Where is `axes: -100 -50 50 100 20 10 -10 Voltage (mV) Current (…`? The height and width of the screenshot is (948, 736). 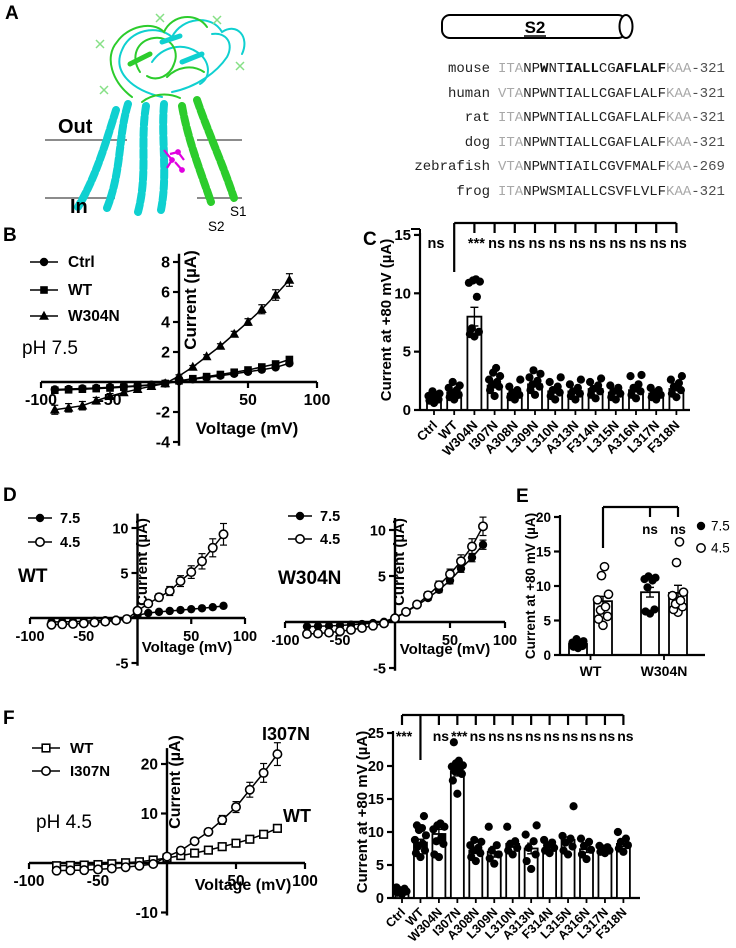
axes: -100 -50 50 100 20 10 -10 Voltage (mV) Current (… is located at coordinates (165, 828).